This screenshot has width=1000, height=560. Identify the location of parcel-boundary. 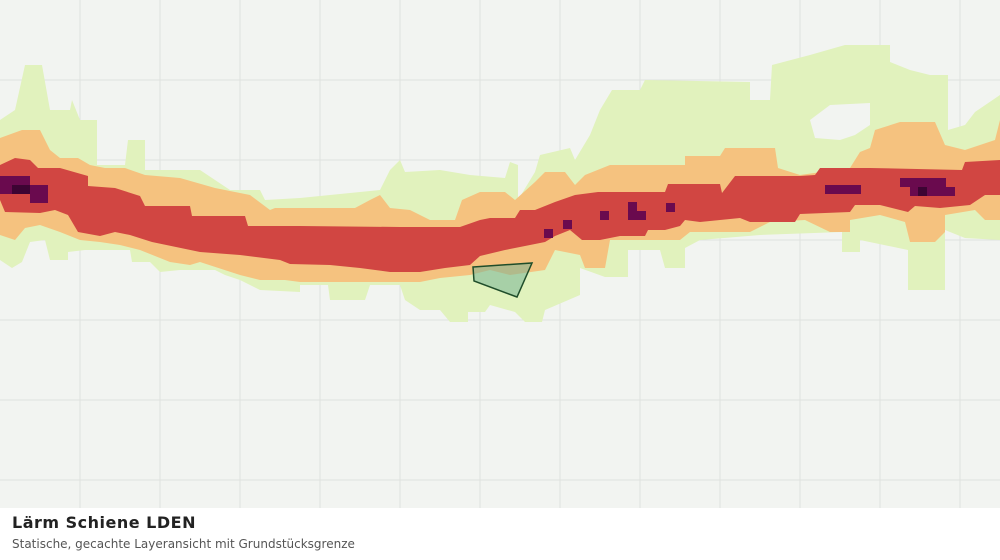
(503, 280).